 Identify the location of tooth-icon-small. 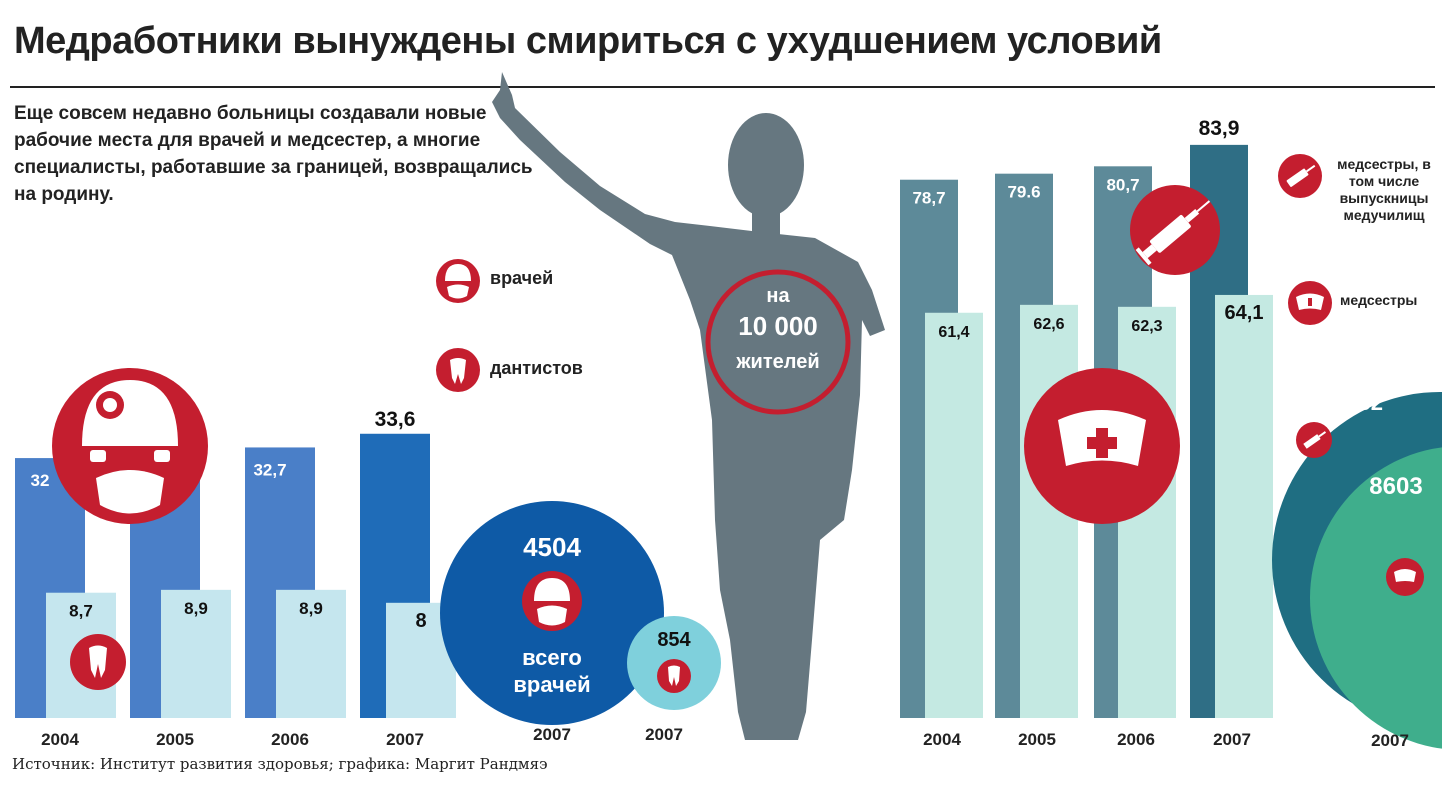
(98, 662).